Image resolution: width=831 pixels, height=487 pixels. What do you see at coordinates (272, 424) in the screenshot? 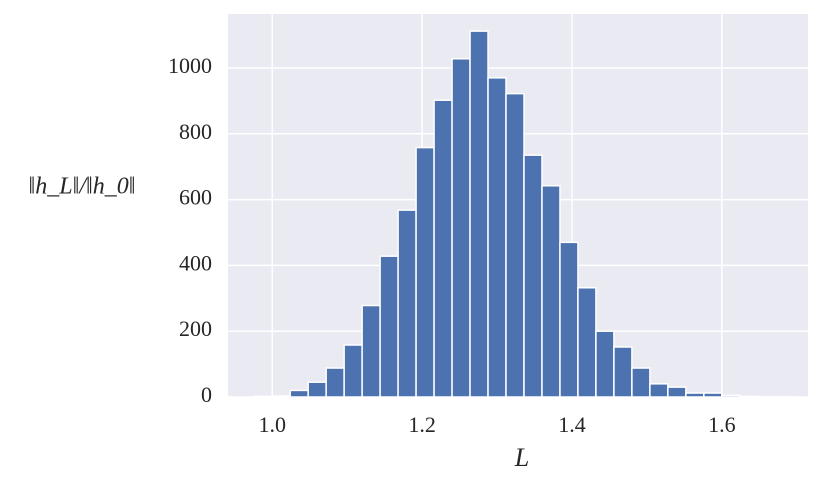
I see `x-tick-label: 1.0` at bounding box center [272, 424].